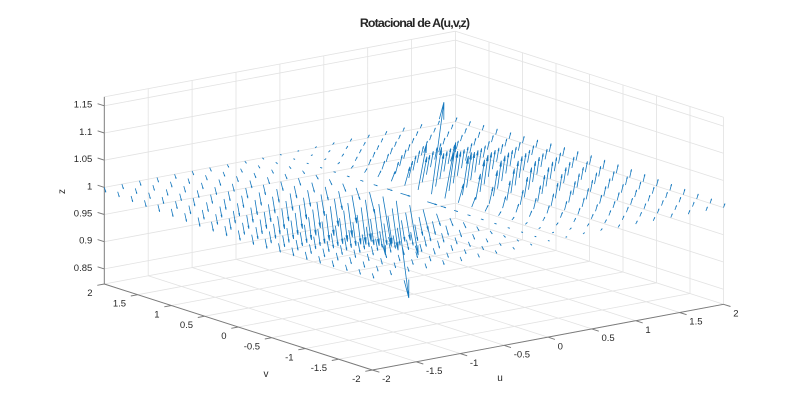  Describe the element at coordinates (415, 23) in the screenshot. I see `svg-text: Rotacional de A(u,v,z)` at that location.